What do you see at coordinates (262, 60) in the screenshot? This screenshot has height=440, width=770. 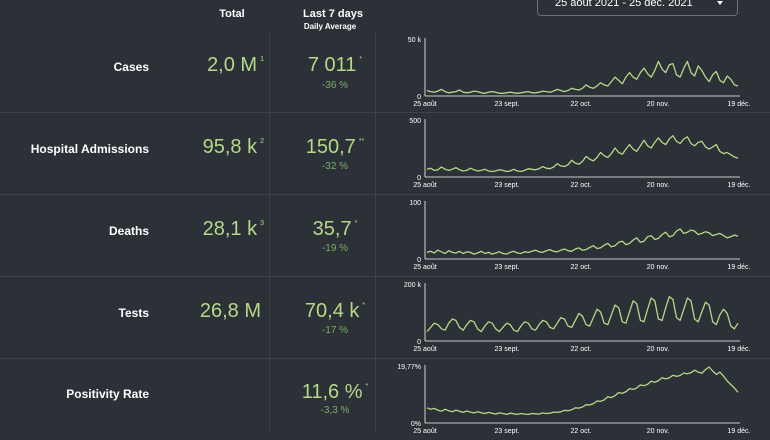 I see `footnote-marker: 1` at bounding box center [262, 60].